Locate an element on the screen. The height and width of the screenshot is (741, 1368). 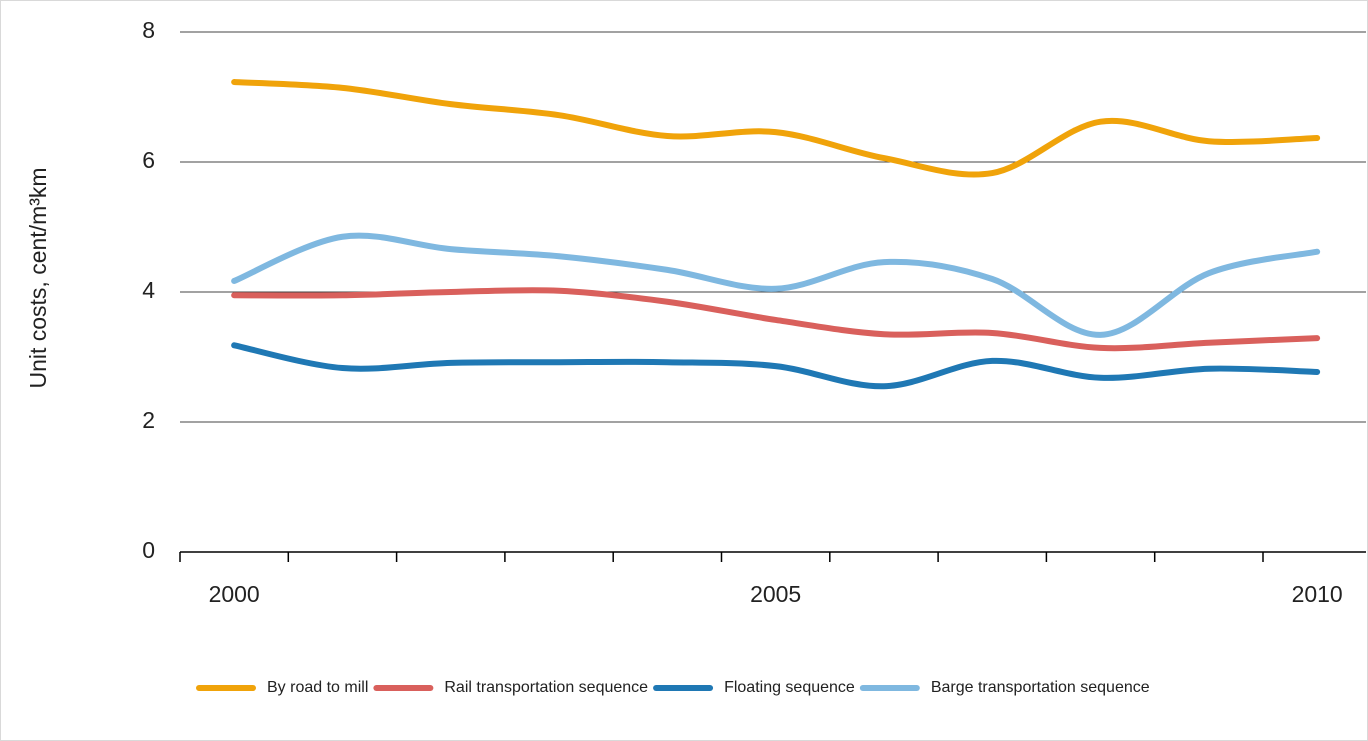
y-tick-label: 6 is located at coordinates (148, 160).